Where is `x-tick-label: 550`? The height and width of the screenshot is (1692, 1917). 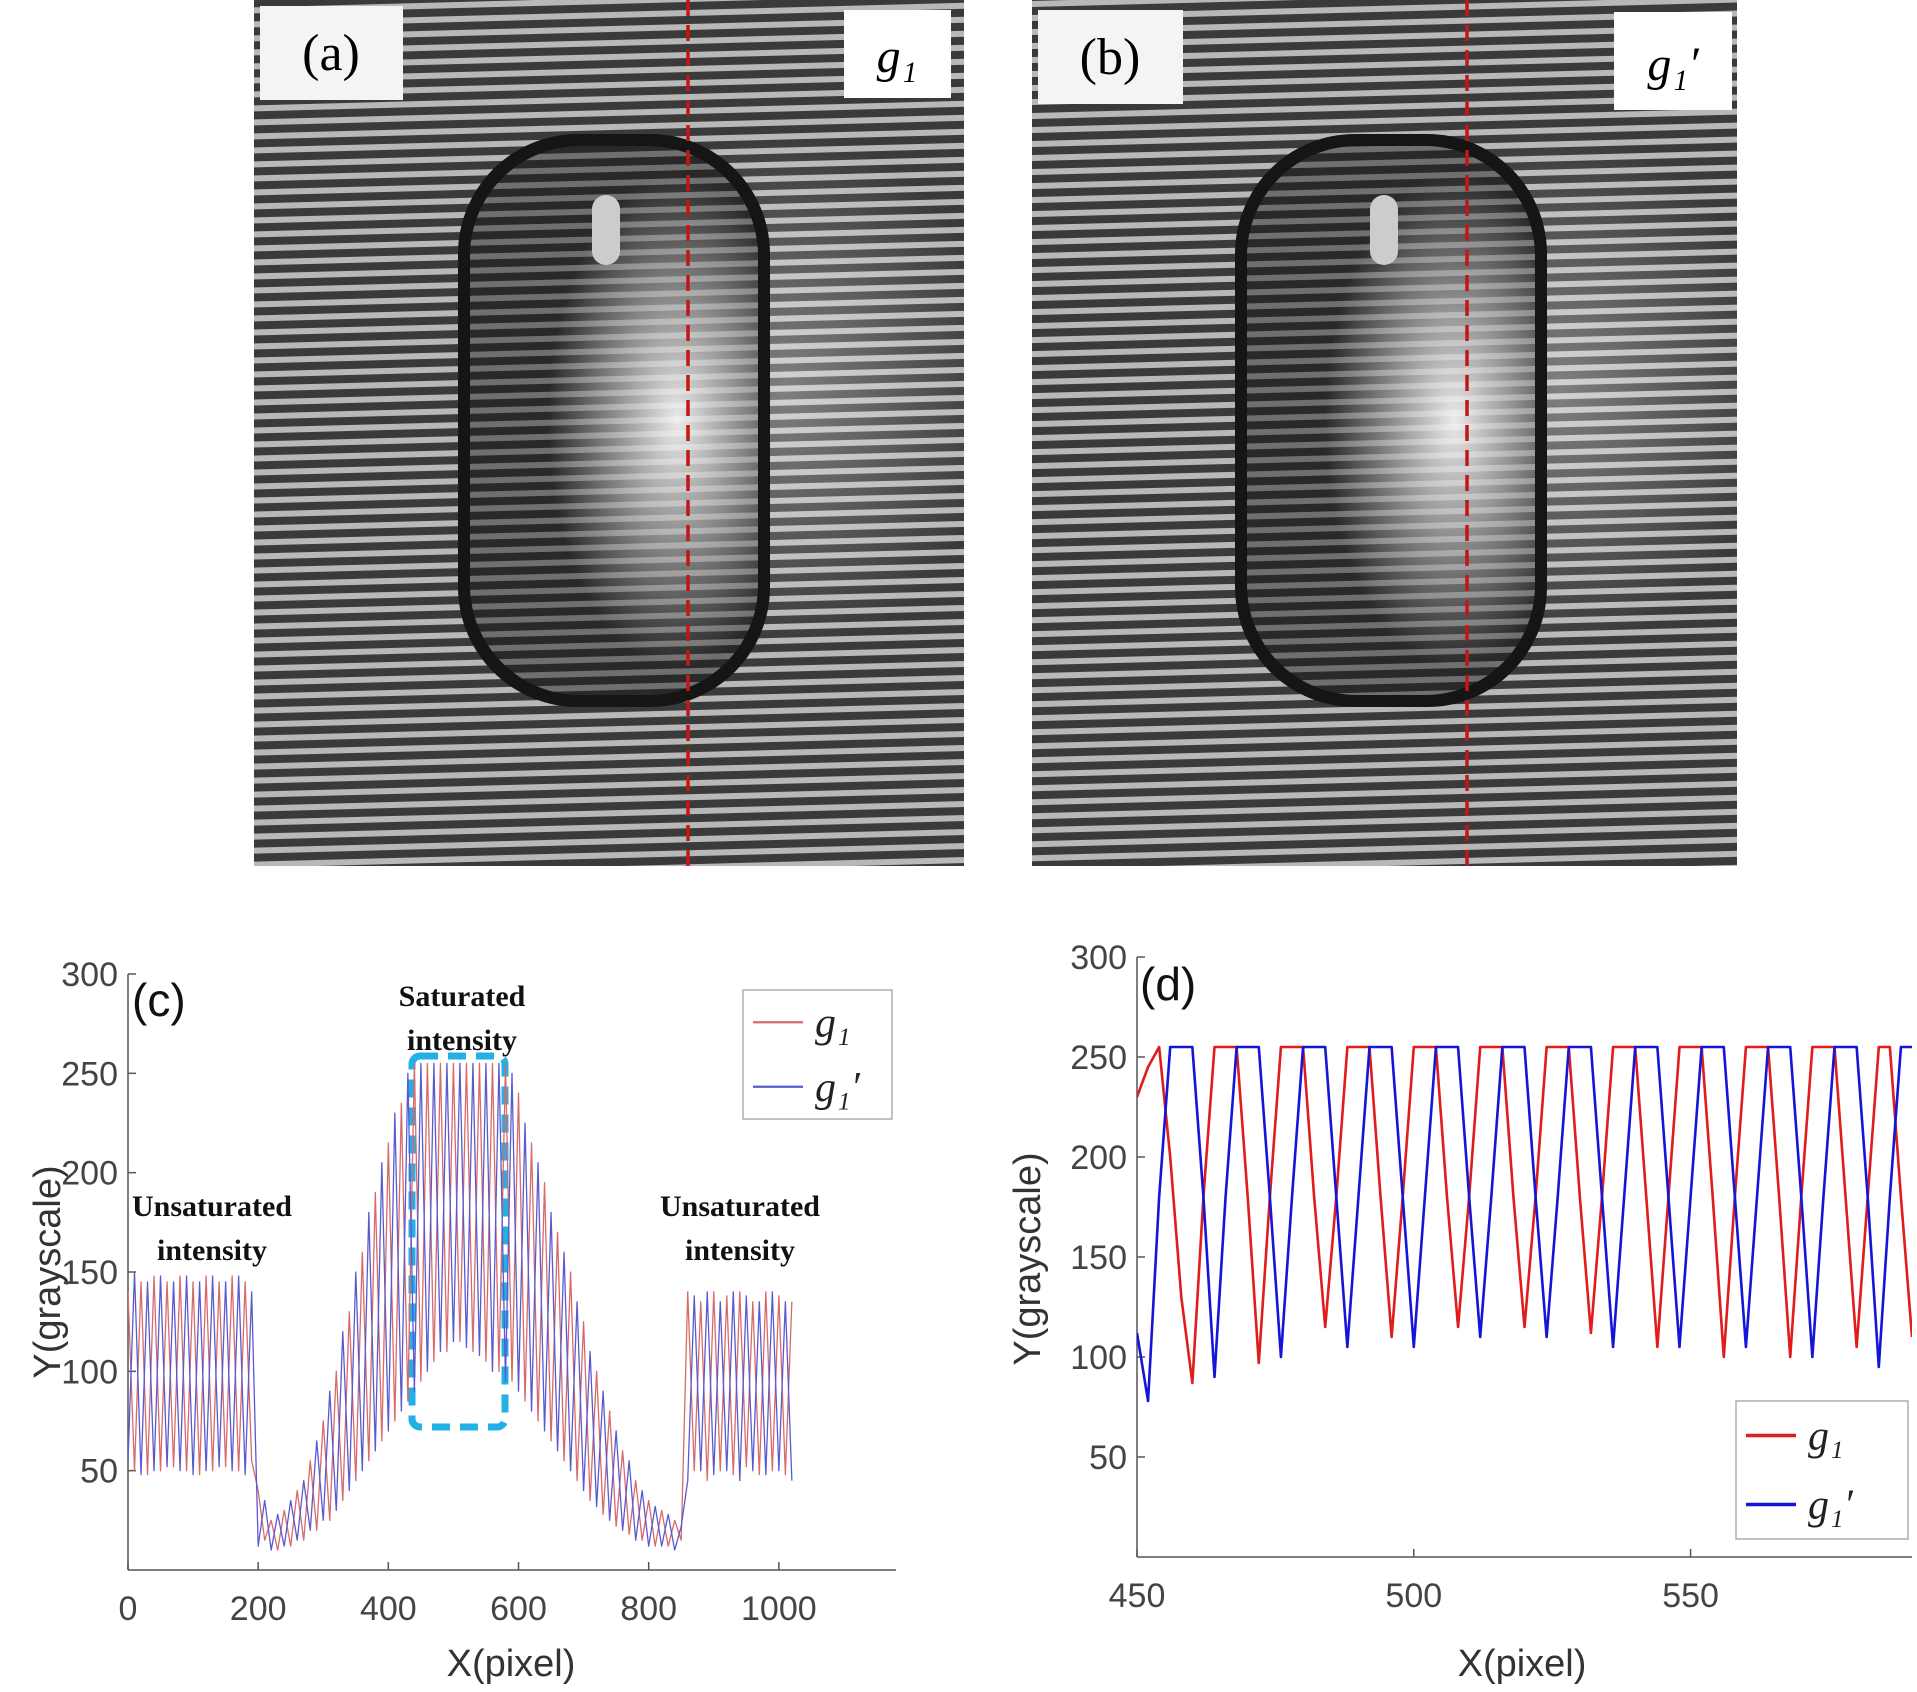
x-tick-label: 550 is located at coordinates (1690, 1596).